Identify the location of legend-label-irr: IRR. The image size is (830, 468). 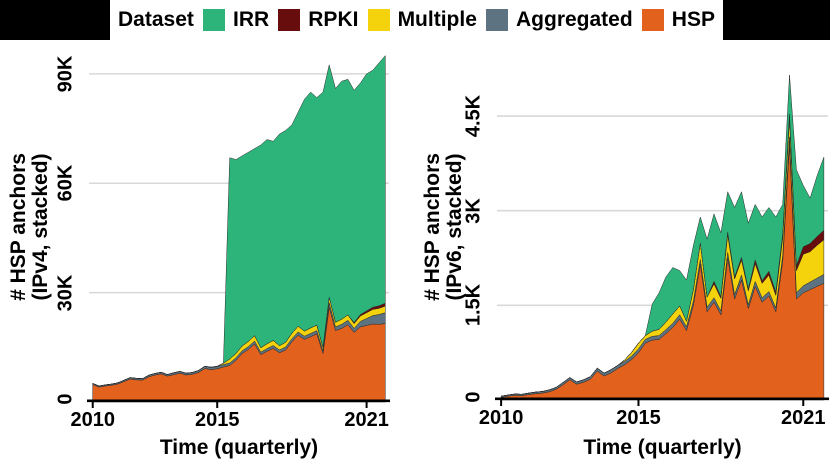
(251, 19).